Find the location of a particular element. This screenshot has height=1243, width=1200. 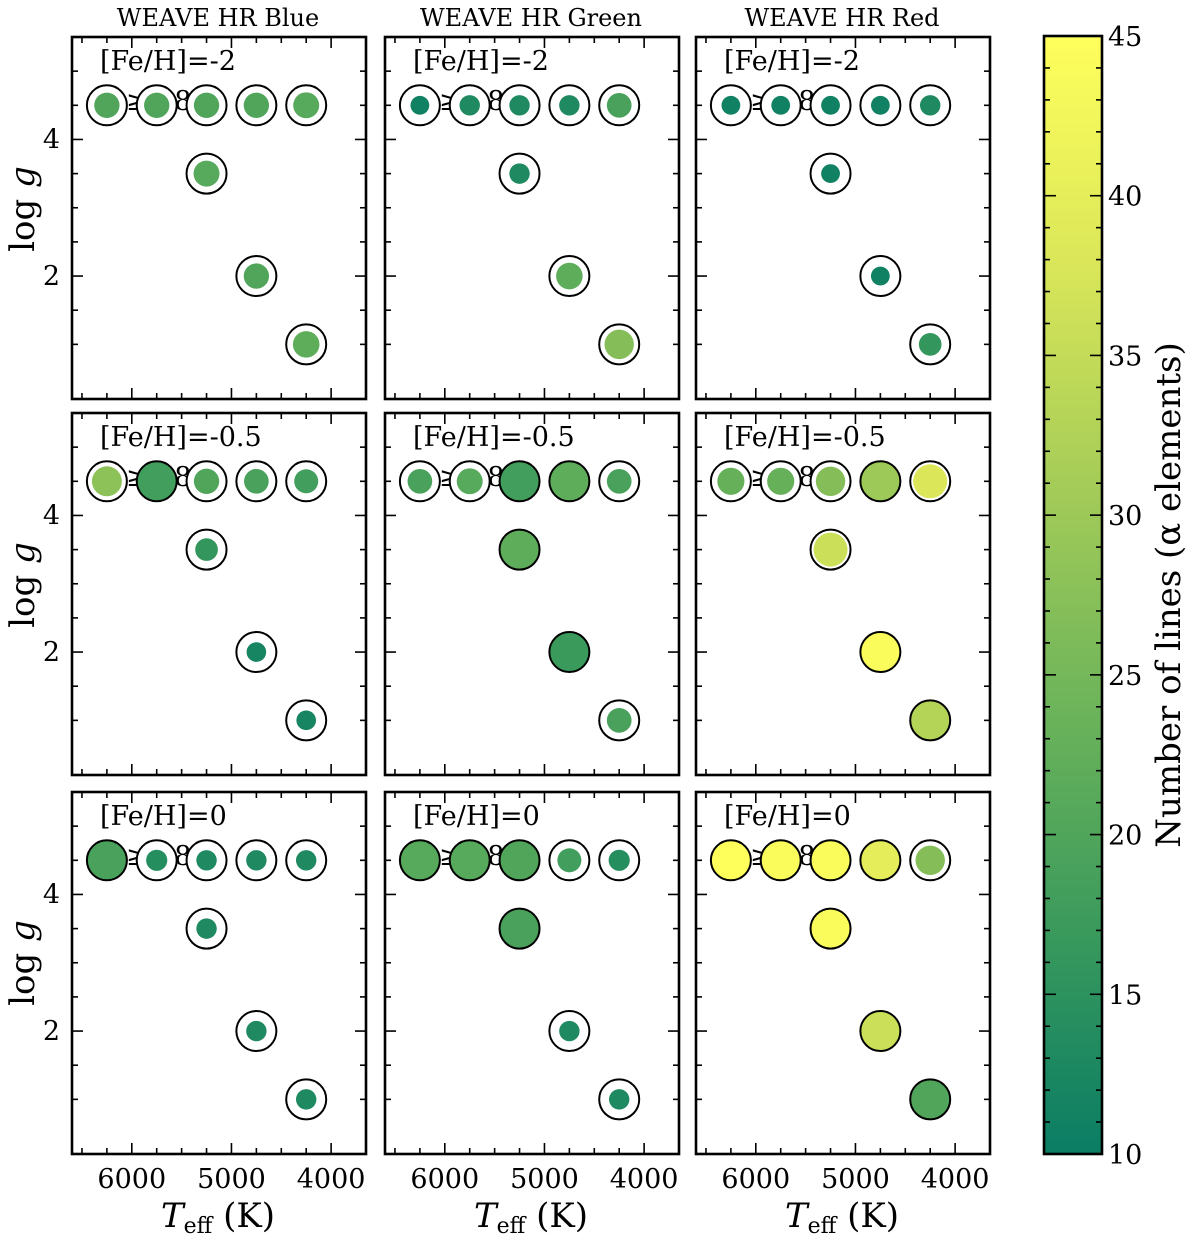

colorbar-tick-label: 35 is located at coordinates (1125, 356).